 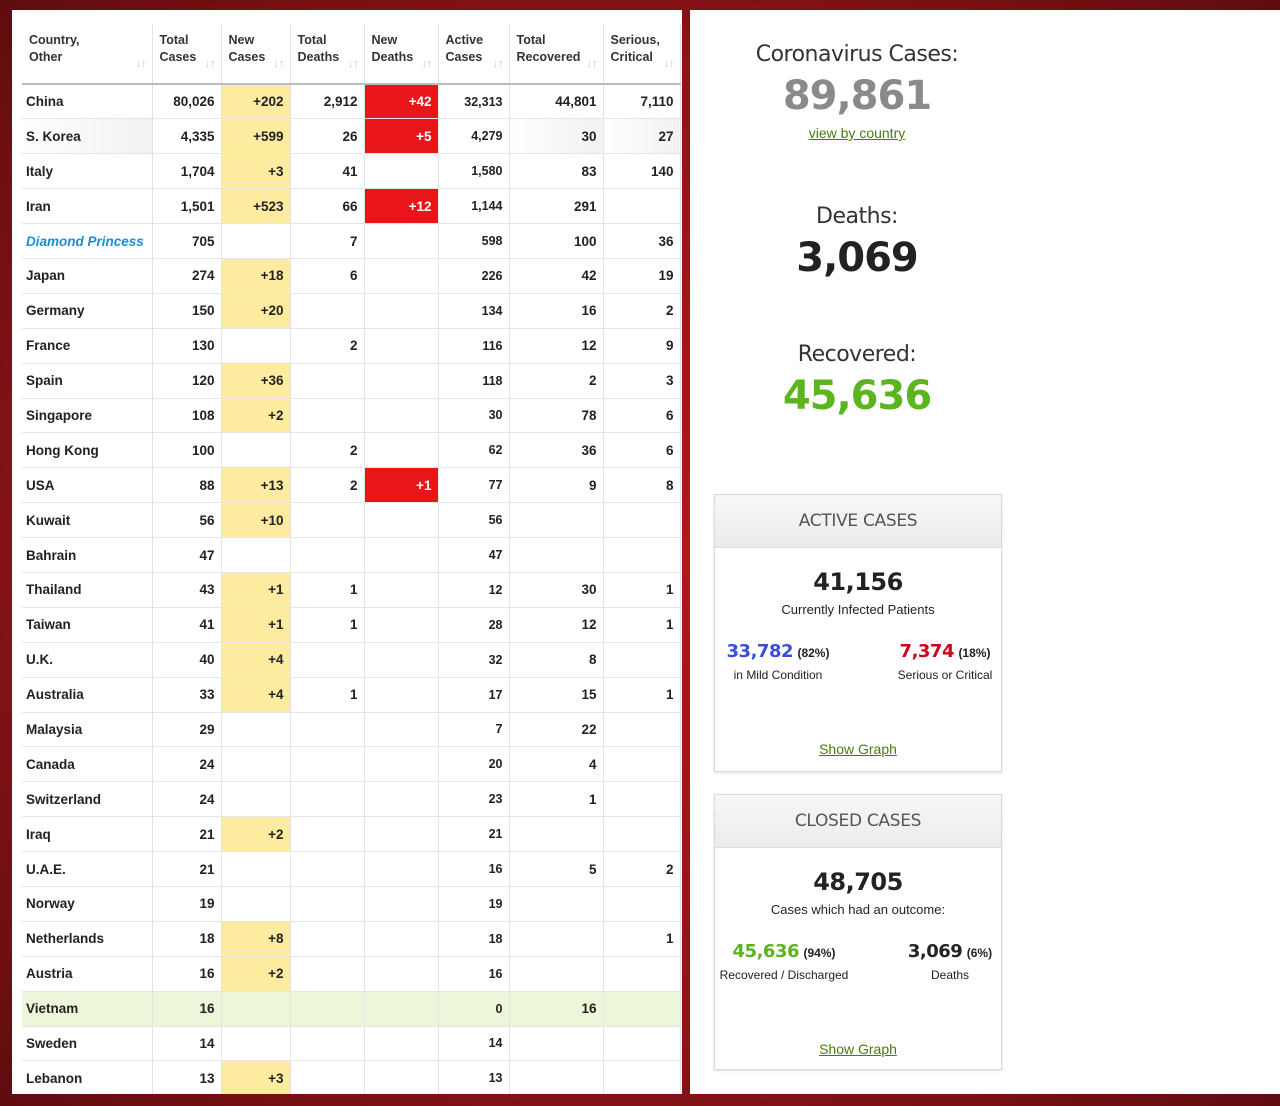 I want to click on total-recovered-cell: 22, so click(x=556, y=730).